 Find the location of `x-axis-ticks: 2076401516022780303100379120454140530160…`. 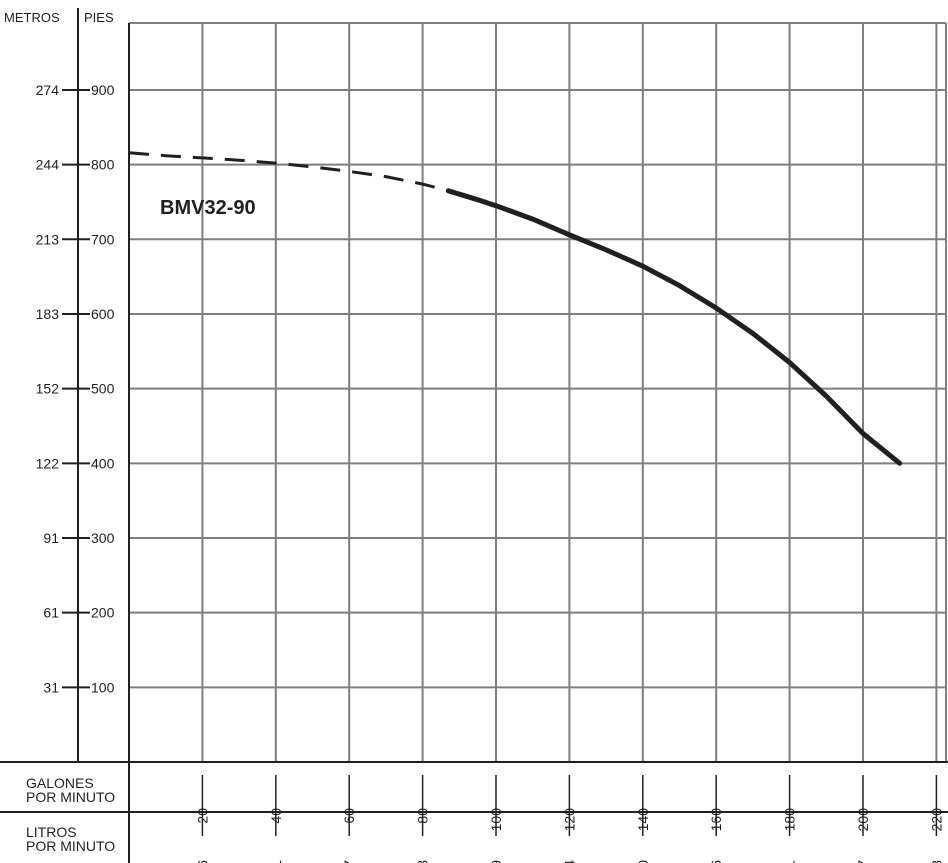

x-axis-ticks: 2076401516022780303100379120454140530160… is located at coordinates (569, 819).